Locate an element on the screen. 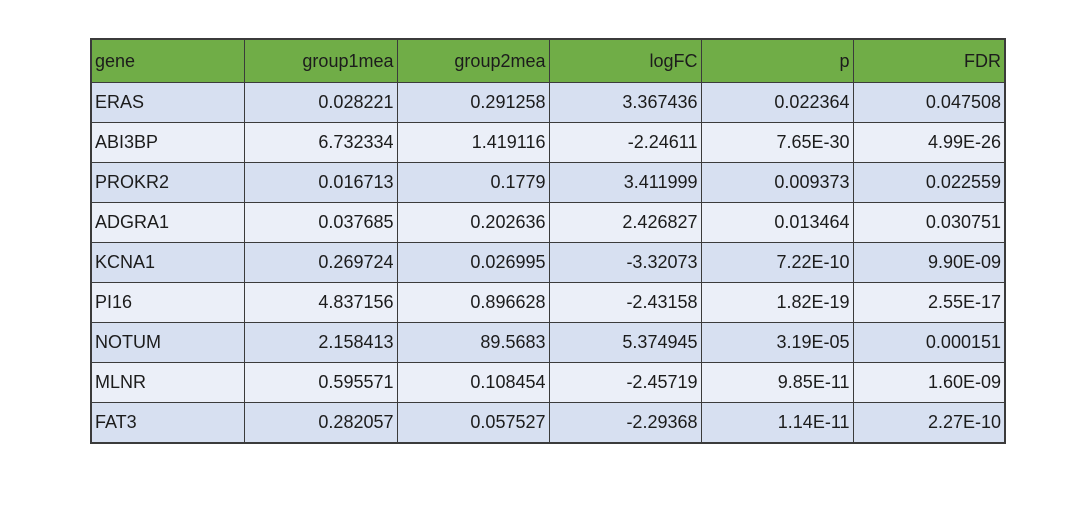 This screenshot has width=1080, height=510. cell-gene: ERAS is located at coordinates (167, 102).